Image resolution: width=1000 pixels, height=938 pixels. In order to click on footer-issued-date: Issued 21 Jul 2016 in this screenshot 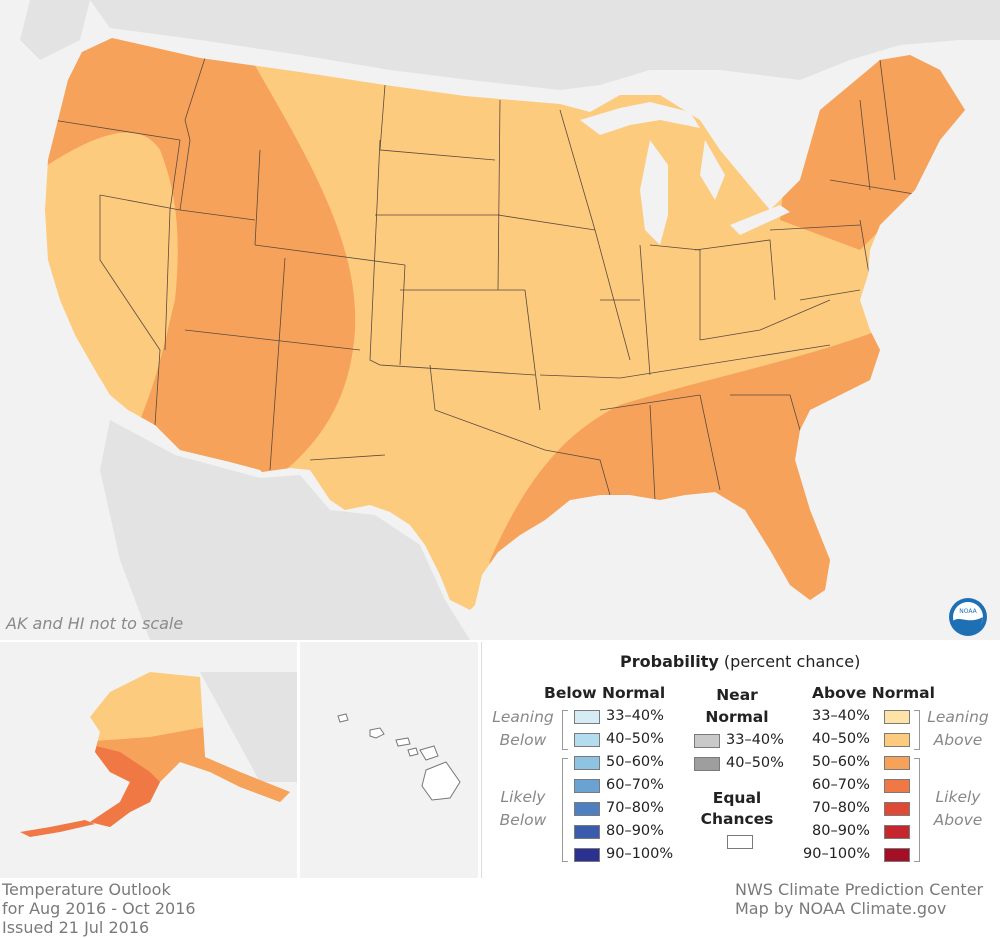, I will do `click(76, 927)`.